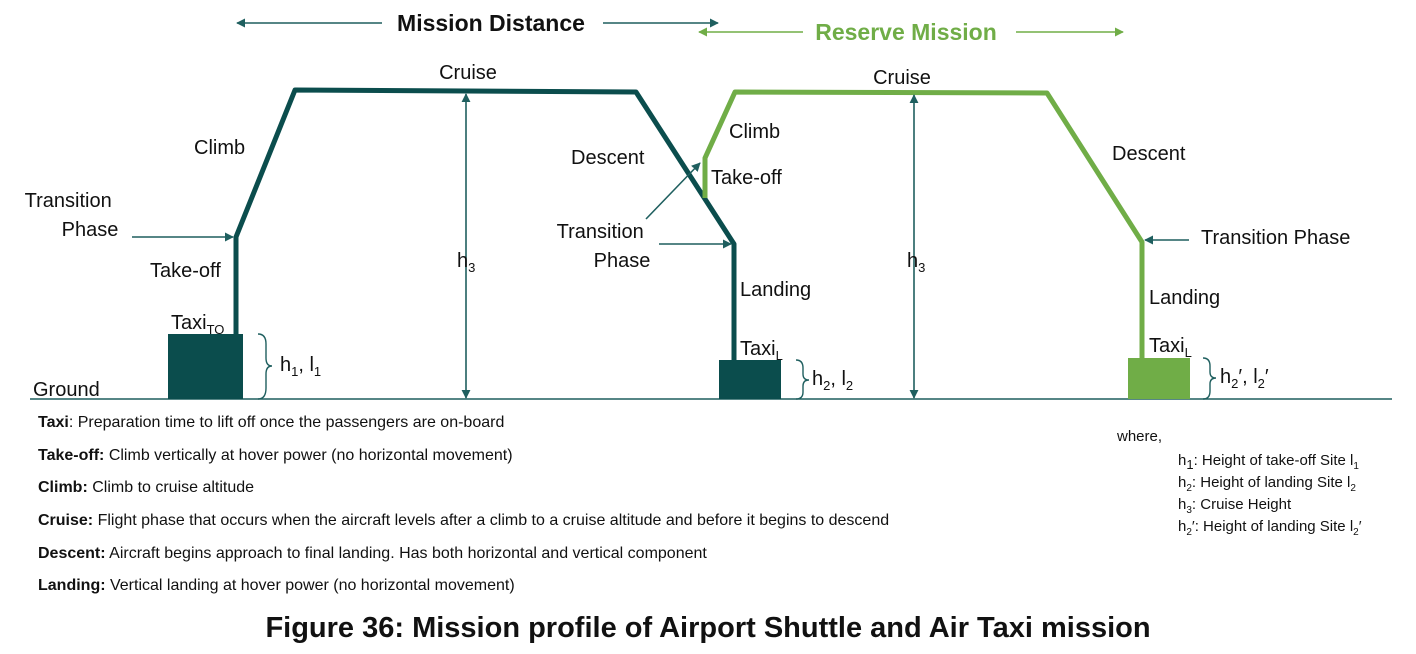  I want to click on reserve-transition-label: Transition Phase, so click(1275, 238).